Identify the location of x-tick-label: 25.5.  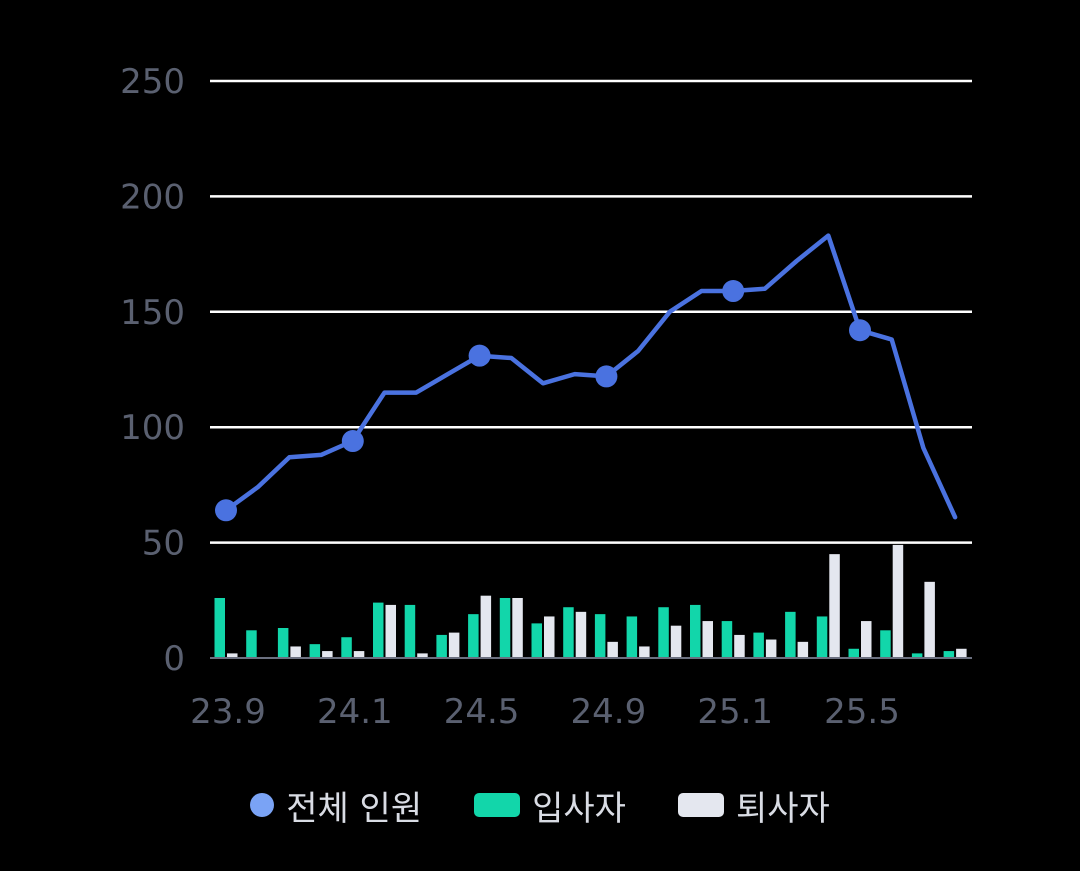
(862, 712).